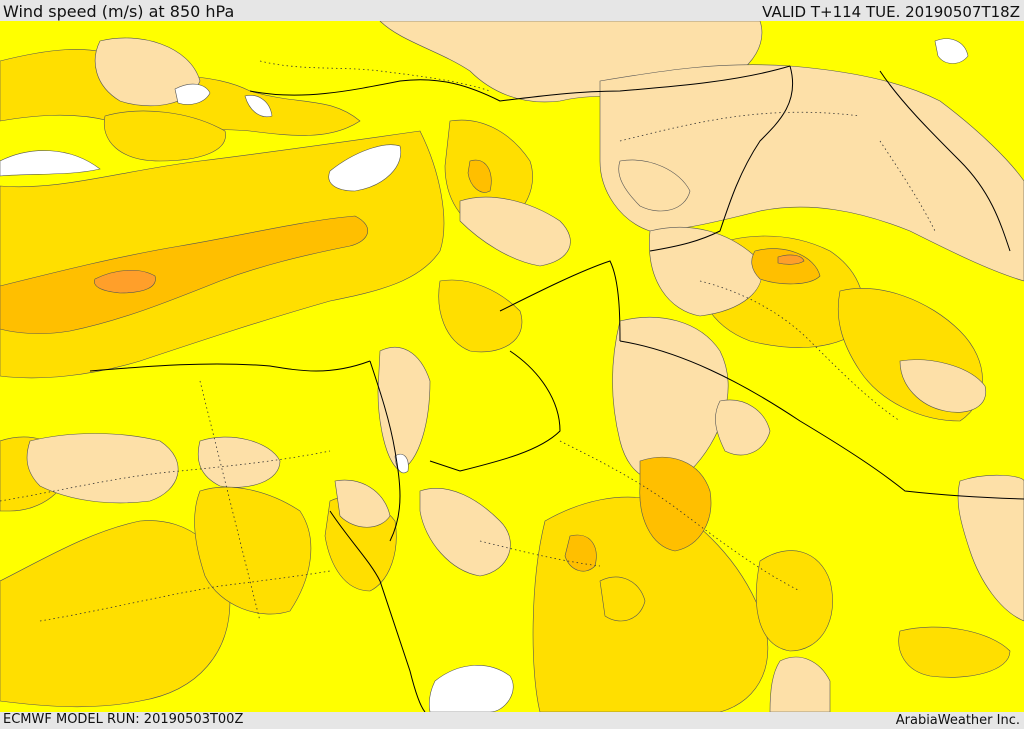  I want to click on saudi-strong, so click(675, 504).